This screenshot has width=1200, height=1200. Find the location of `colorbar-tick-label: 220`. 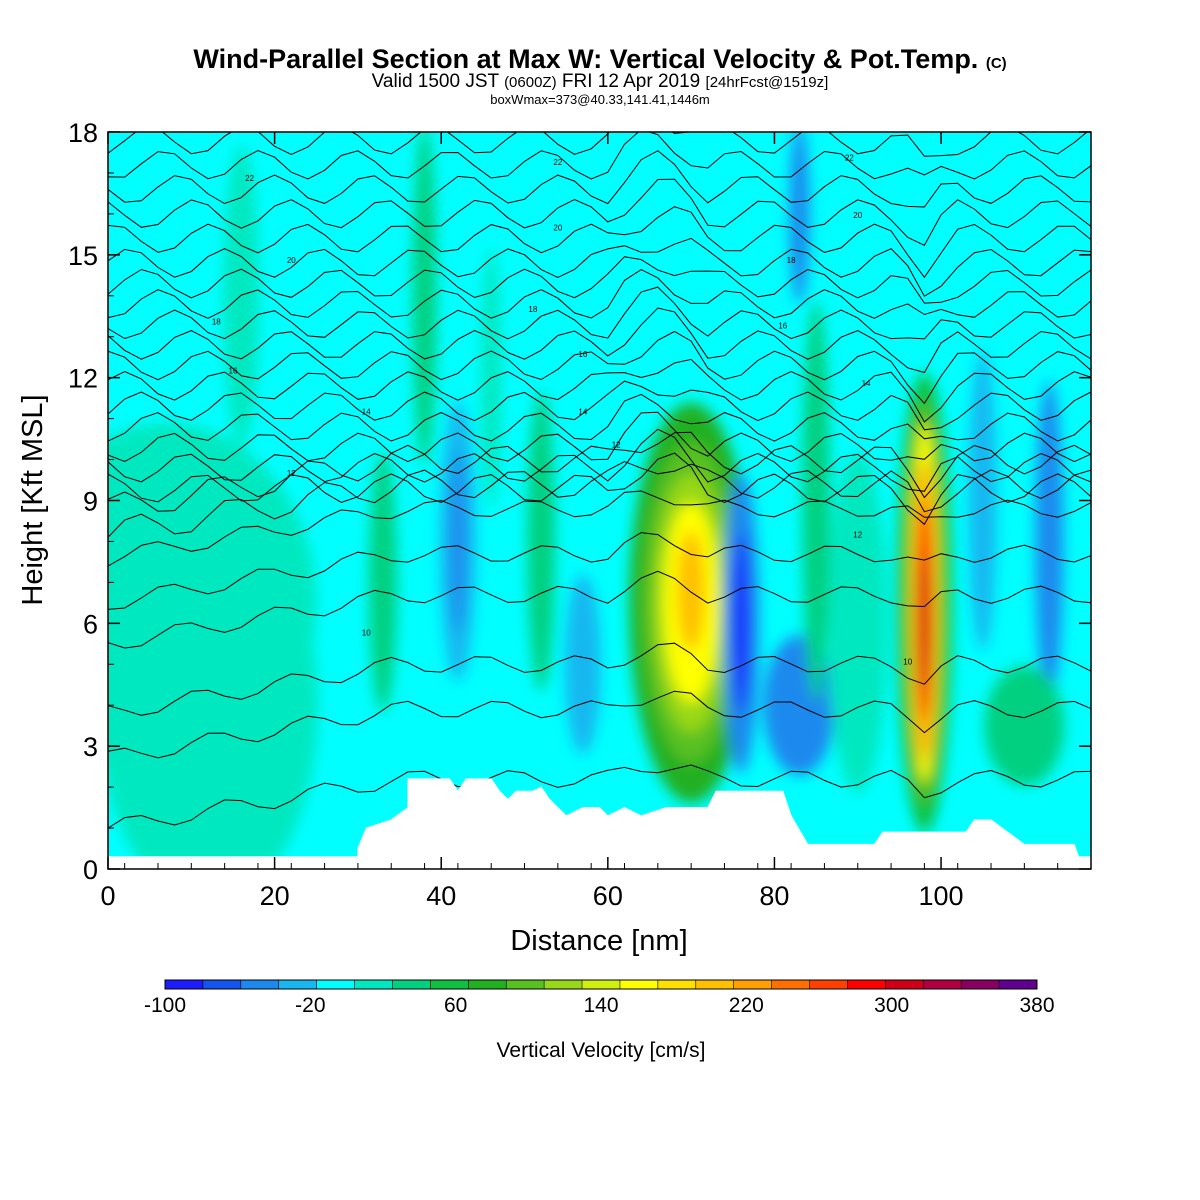

colorbar-tick-label: 220 is located at coordinates (746, 1005).